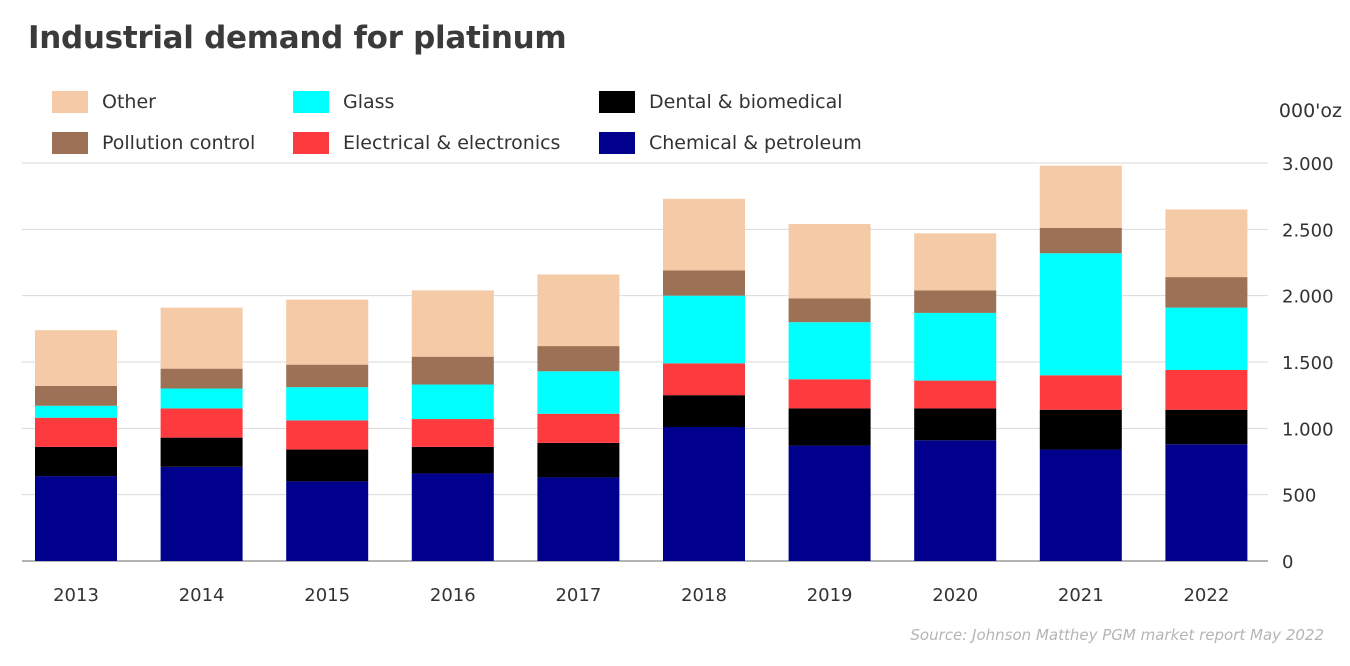 This screenshot has height=666, width=1350. What do you see at coordinates (129, 102) in the screenshot?
I see `legend-label-other: Other` at bounding box center [129, 102].